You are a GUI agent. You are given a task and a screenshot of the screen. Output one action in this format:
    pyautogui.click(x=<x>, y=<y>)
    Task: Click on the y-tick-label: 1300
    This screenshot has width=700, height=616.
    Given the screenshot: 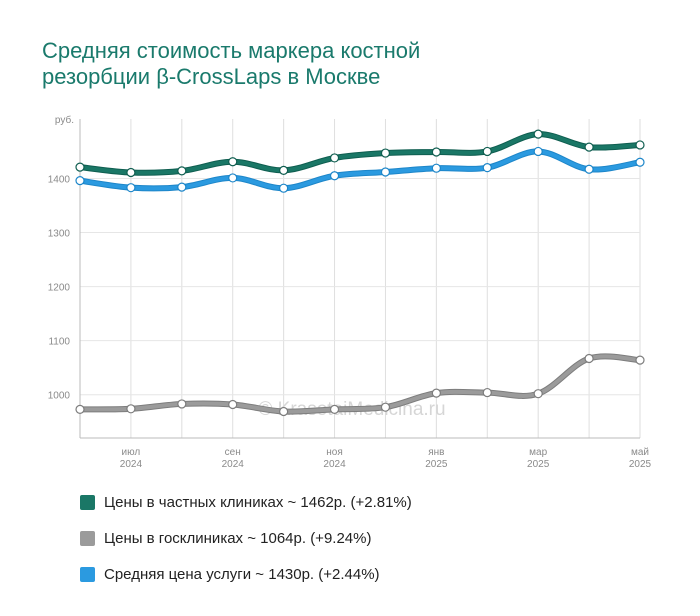 What is the action you would take?
    pyautogui.click(x=59, y=234)
    